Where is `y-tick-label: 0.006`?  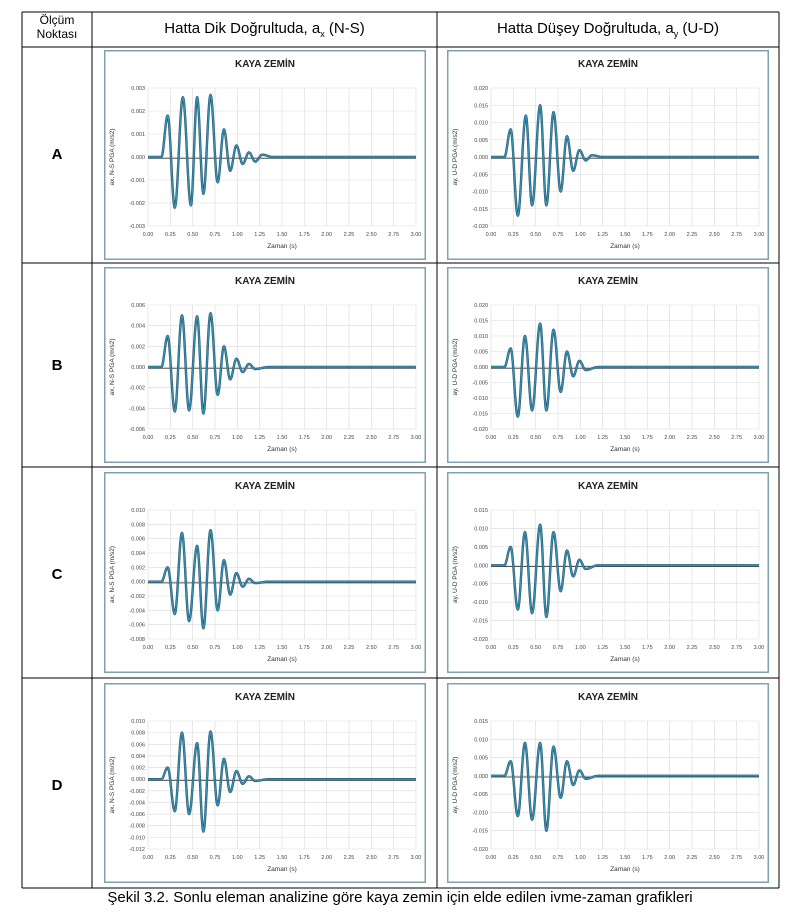
y-tick-label: 0.006 is located at coordinates (138, 745).